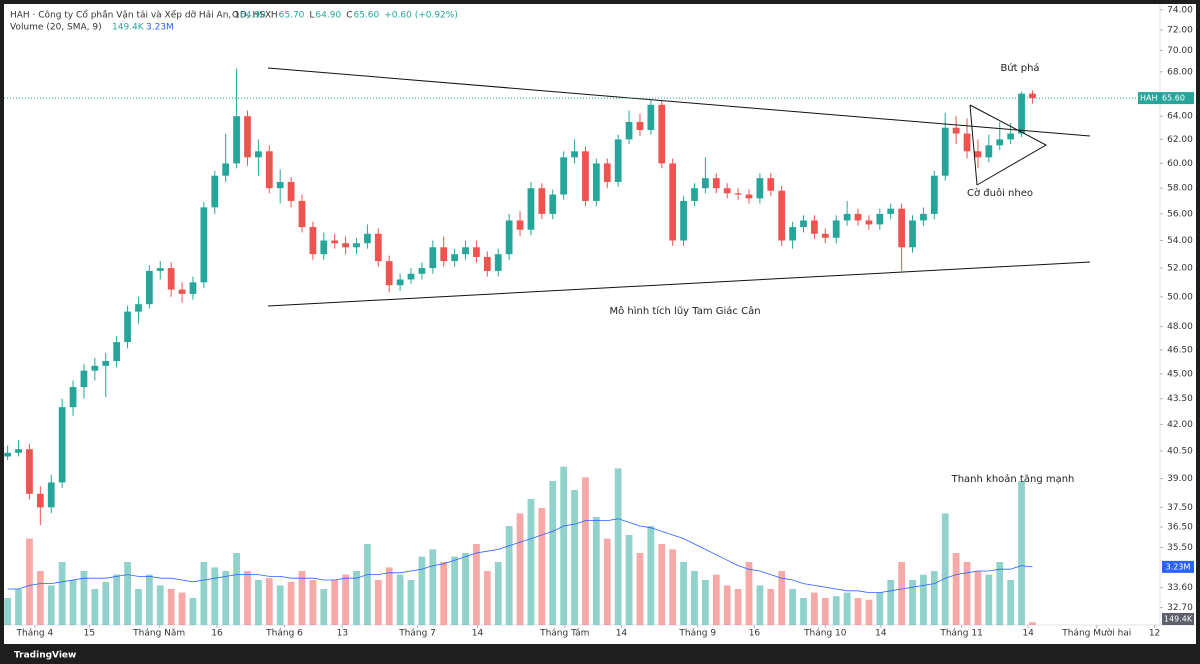 The image size is (1200, 664). Describe the element at coordinates (56, 28) in the screenshot. I see `volume-legend-label: Volume (20, SMA, 9)` at that location.